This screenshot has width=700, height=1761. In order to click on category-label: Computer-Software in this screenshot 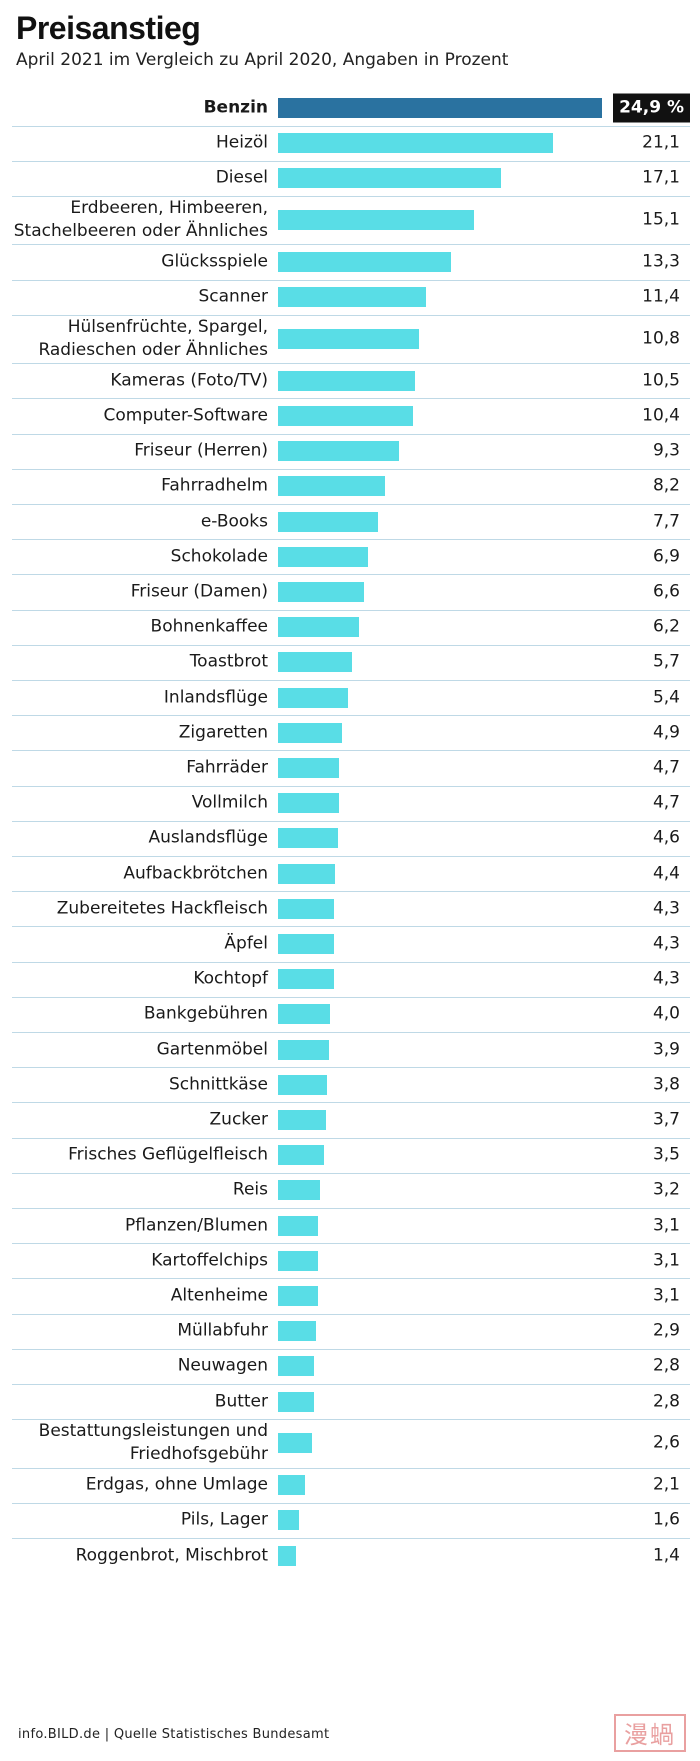, I will do `click(186, 415)`.